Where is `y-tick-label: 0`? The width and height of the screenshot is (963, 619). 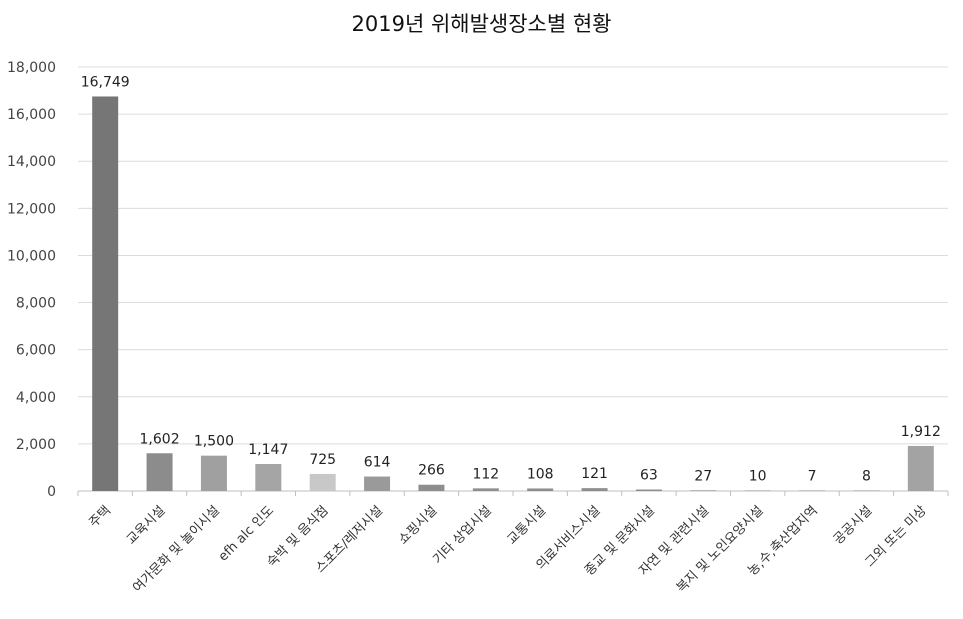 y-tick-label: 0 is located at coordinates (51, 492).